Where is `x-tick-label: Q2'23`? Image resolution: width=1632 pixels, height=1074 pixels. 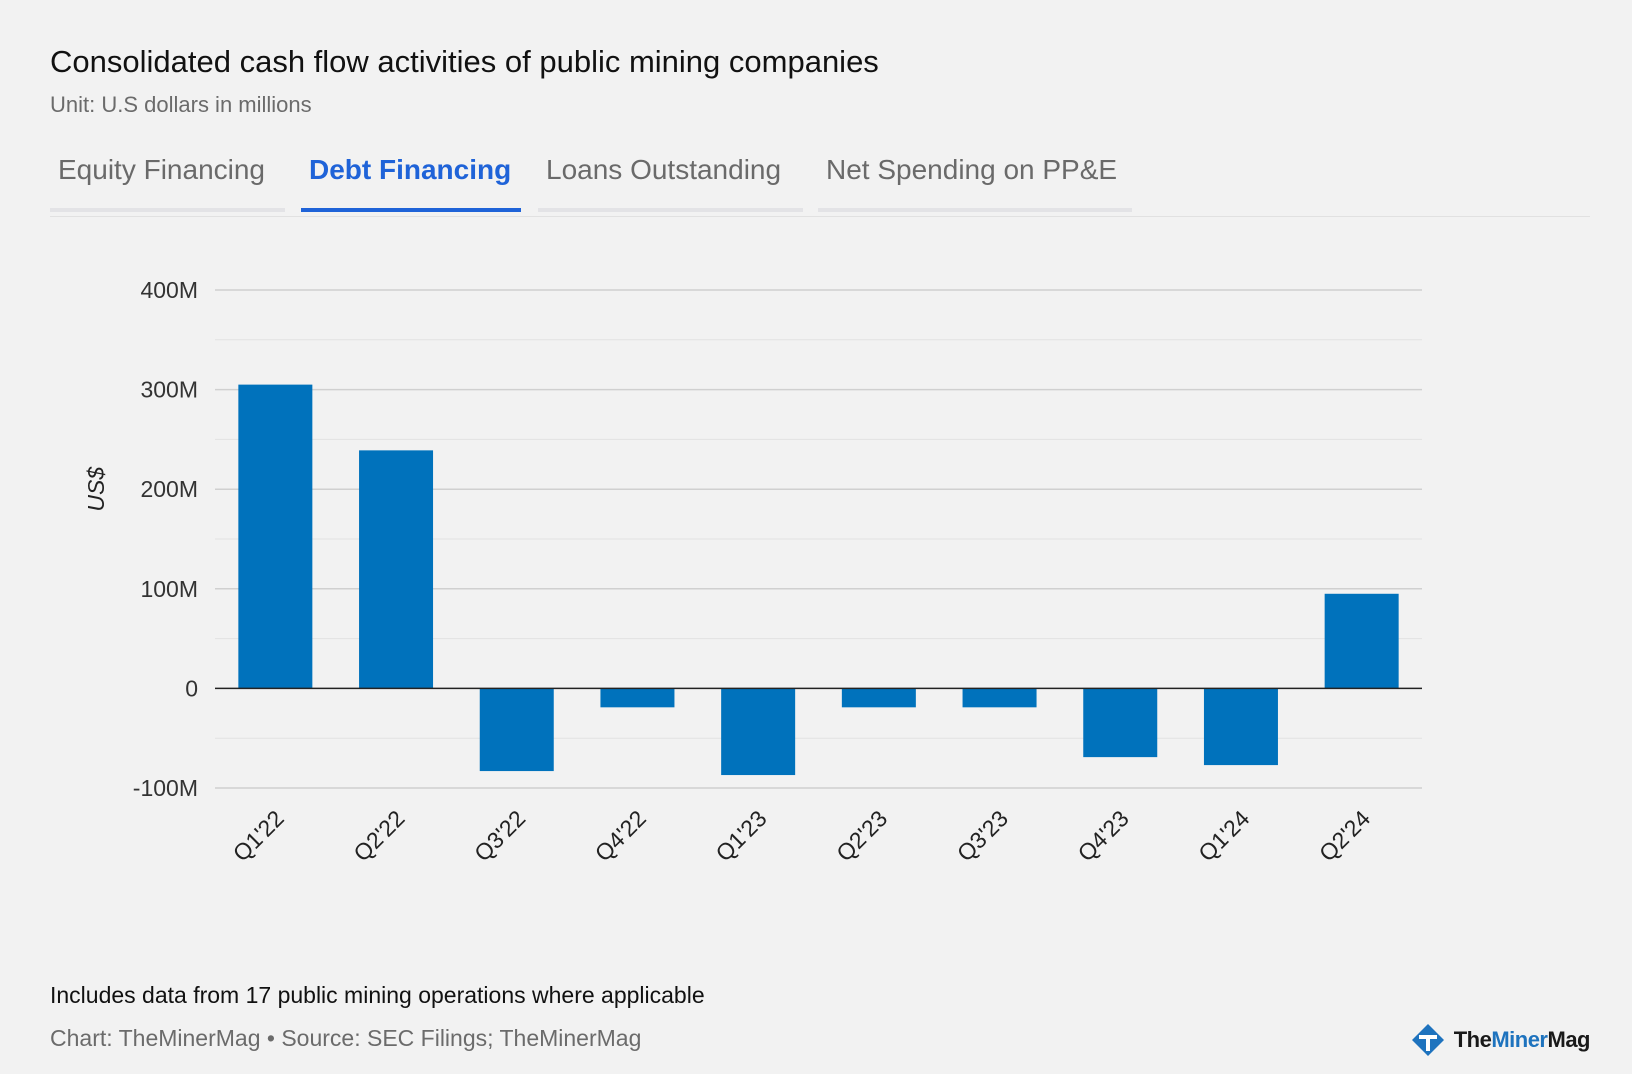 x-tick-label: Q2'23 is located at coordinates (861, 835).